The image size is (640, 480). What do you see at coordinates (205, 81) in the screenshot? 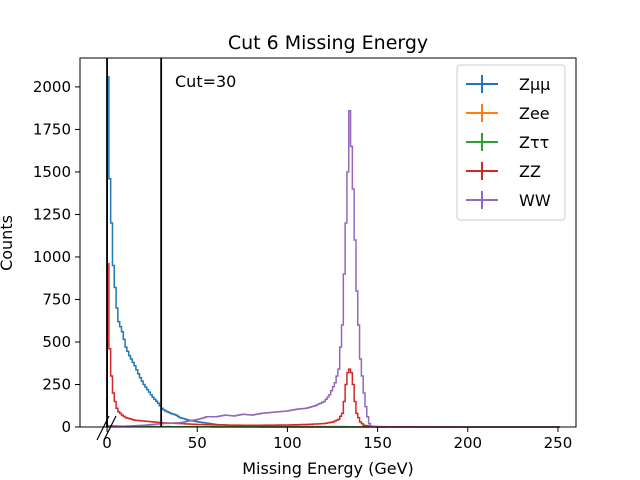
I see `cut-annotation: Cut=30` at bounding box center [205, 81].